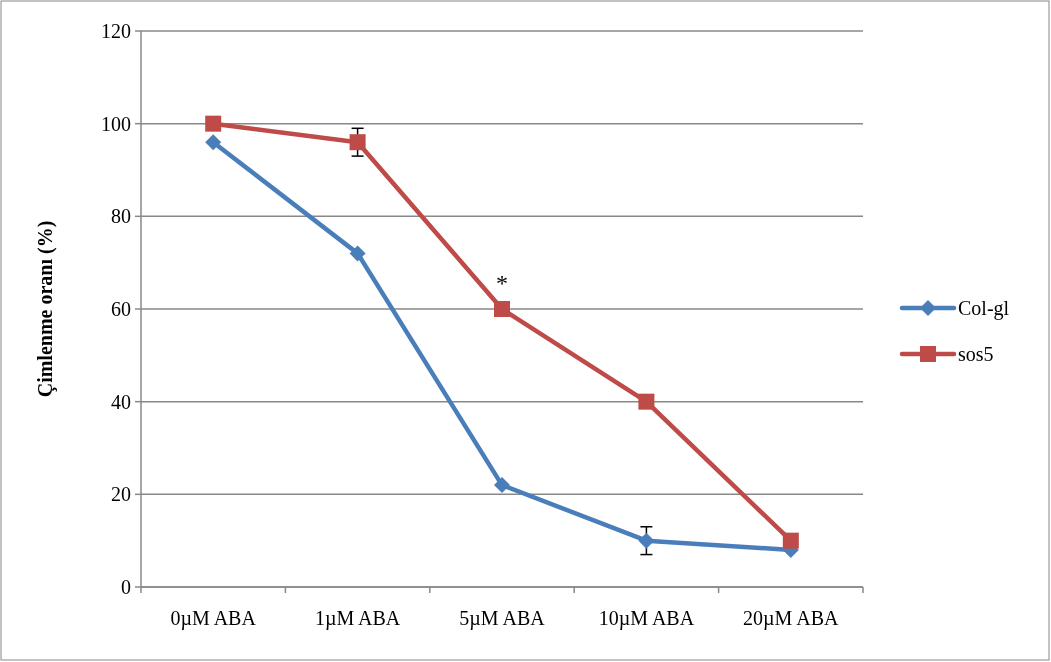 This screenshot has height=662, width=1051. I want to click on y-tick-label: 0, so click(126, 587).